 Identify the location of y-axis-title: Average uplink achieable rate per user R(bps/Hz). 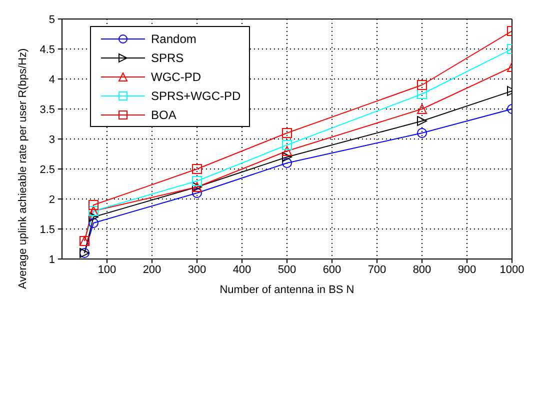
(22, 168).